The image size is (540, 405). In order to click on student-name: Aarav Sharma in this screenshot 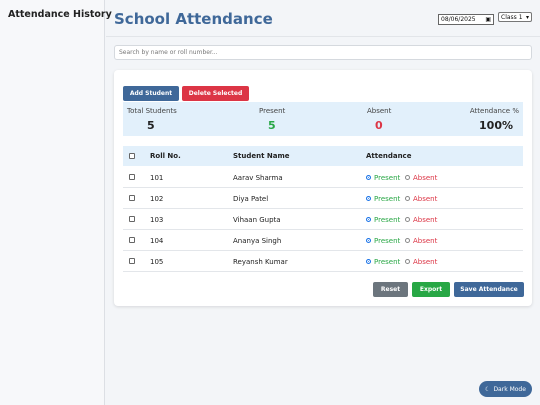, I will do `click(258, 178)`.